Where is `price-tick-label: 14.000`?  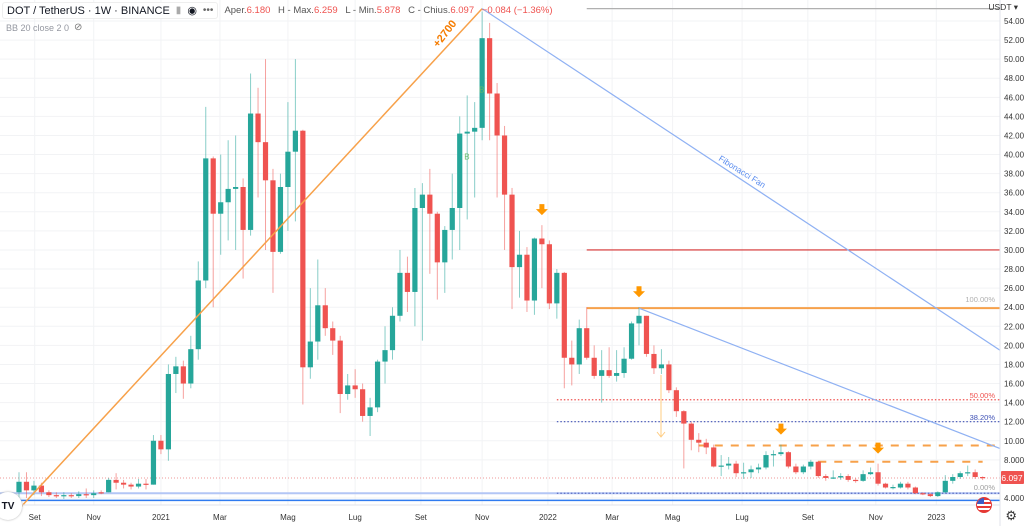 price-tick-label: 14.000 is located at coordinates (1014, 403).